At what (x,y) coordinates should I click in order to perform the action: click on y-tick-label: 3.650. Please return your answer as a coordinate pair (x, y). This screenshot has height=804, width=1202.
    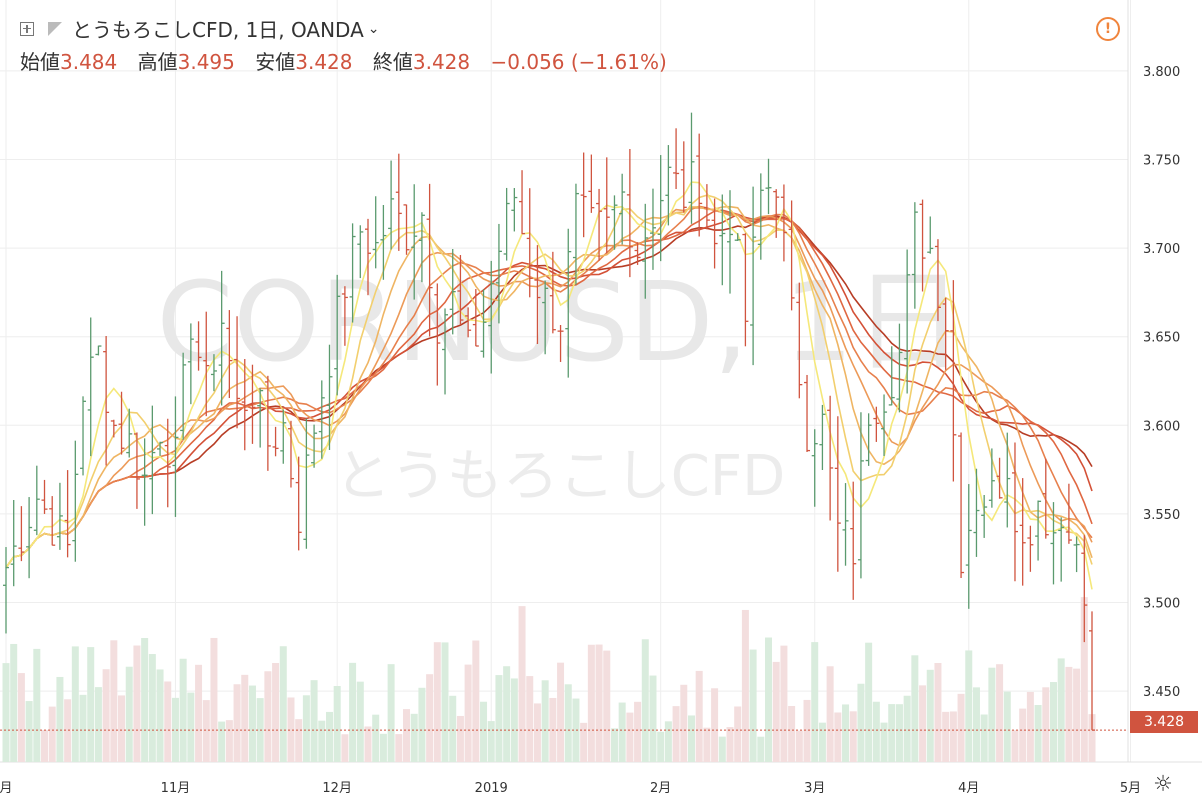
    Looking at the image, I should click on (1161, 338).